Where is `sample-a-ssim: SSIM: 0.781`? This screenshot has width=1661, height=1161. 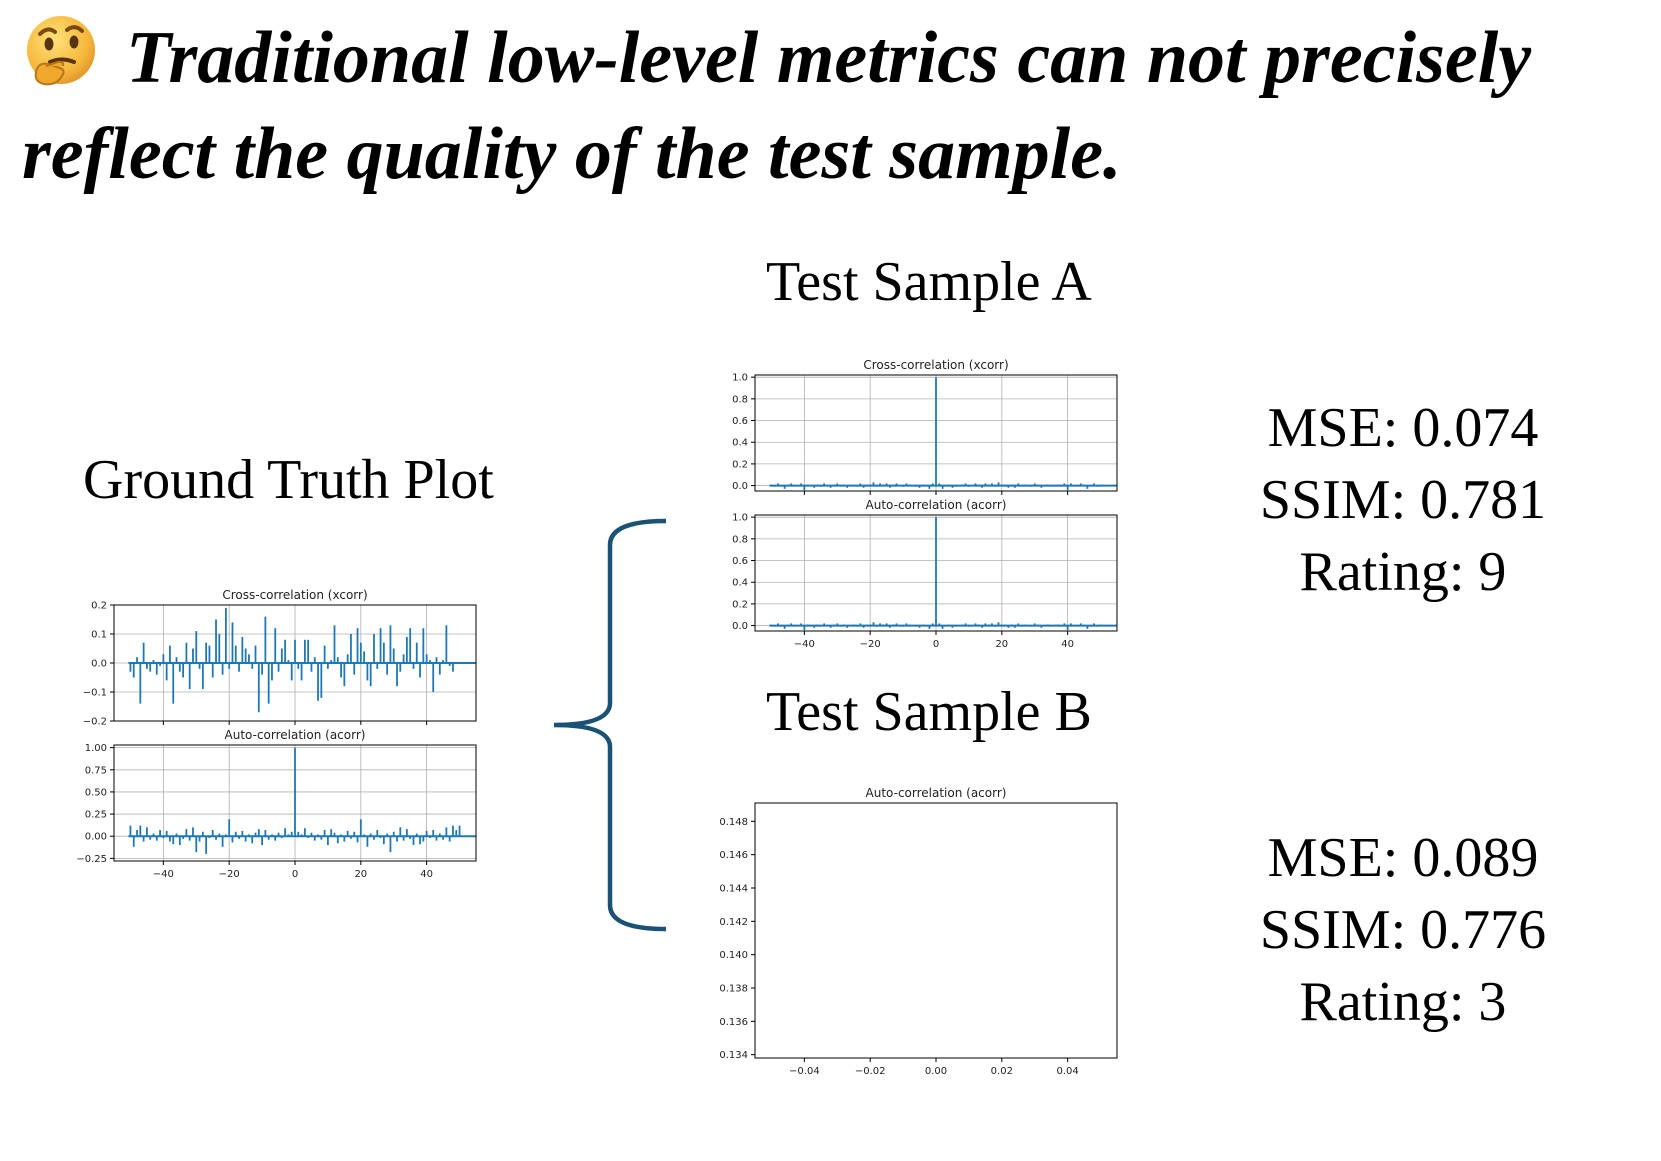
sample-a-ssim: SSIM: 0.781 is located at coordinates (1403, 500).